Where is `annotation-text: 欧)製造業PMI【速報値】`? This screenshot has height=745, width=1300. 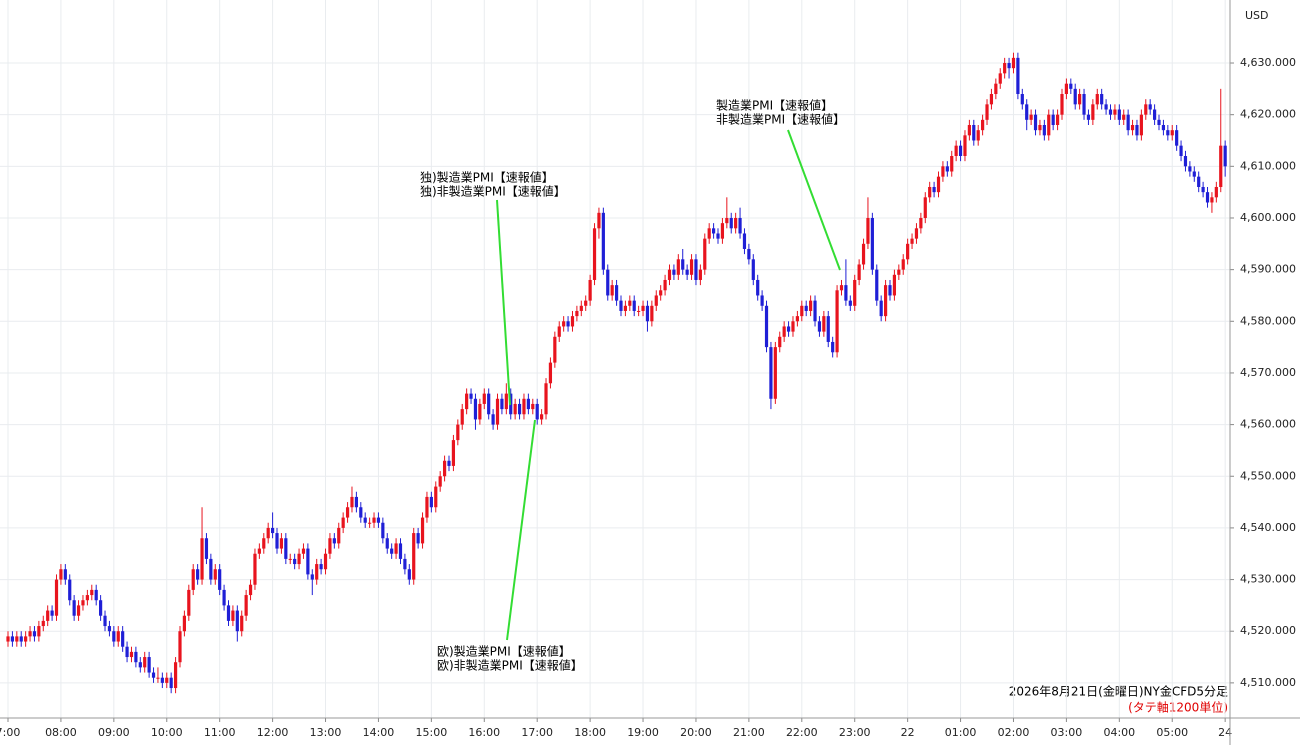
annotation-text: 欧)製造業PMI【速報値】 is located at coordinates (504, 651).